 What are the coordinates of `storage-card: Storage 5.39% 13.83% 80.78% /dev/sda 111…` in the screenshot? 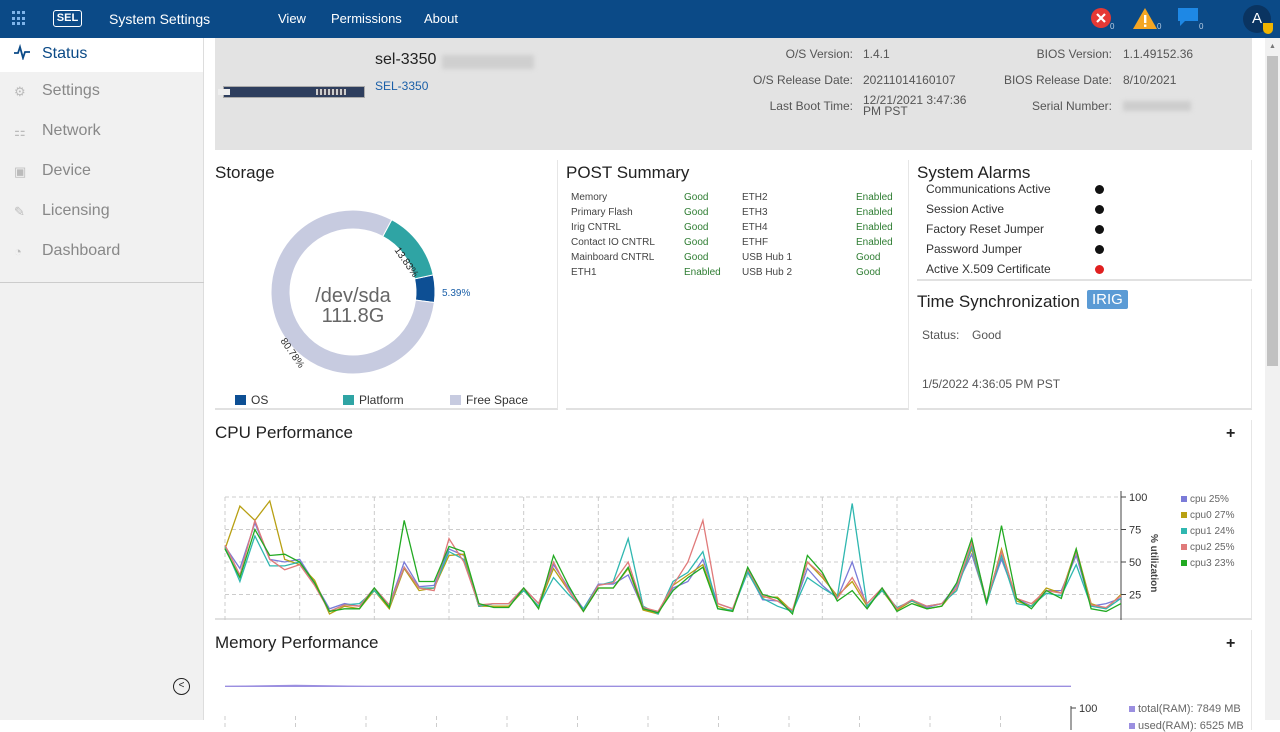 It's located at (386, 285).